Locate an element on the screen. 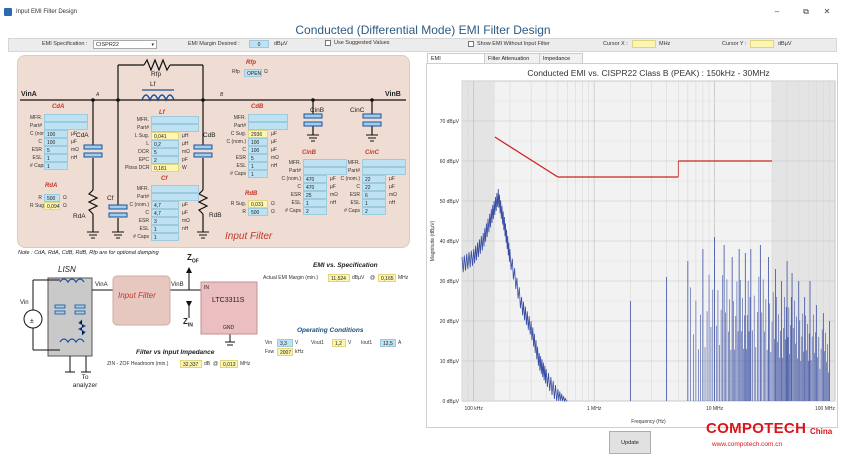 The image size is (846, 458). cinc-row-label: ESL is located at coordinates (355, 203).